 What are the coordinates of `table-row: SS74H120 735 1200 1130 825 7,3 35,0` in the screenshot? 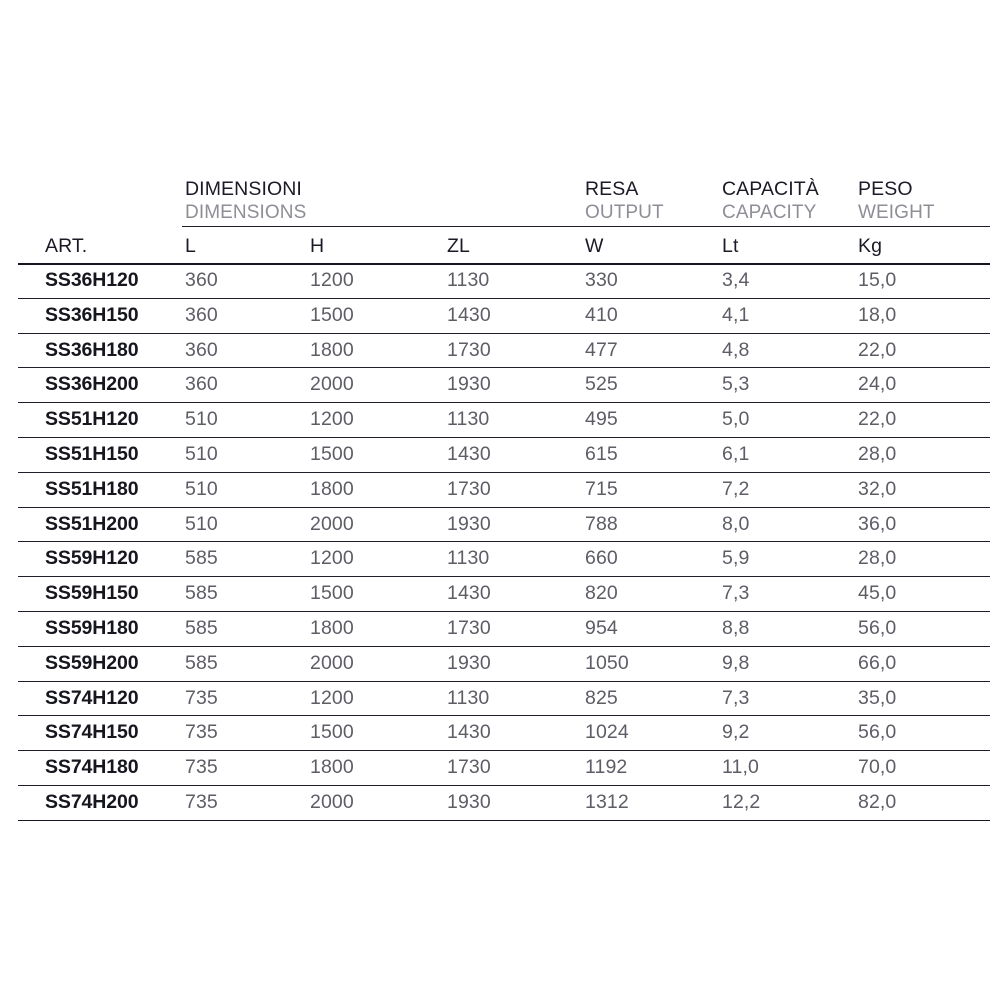 It's located at (500, 698).